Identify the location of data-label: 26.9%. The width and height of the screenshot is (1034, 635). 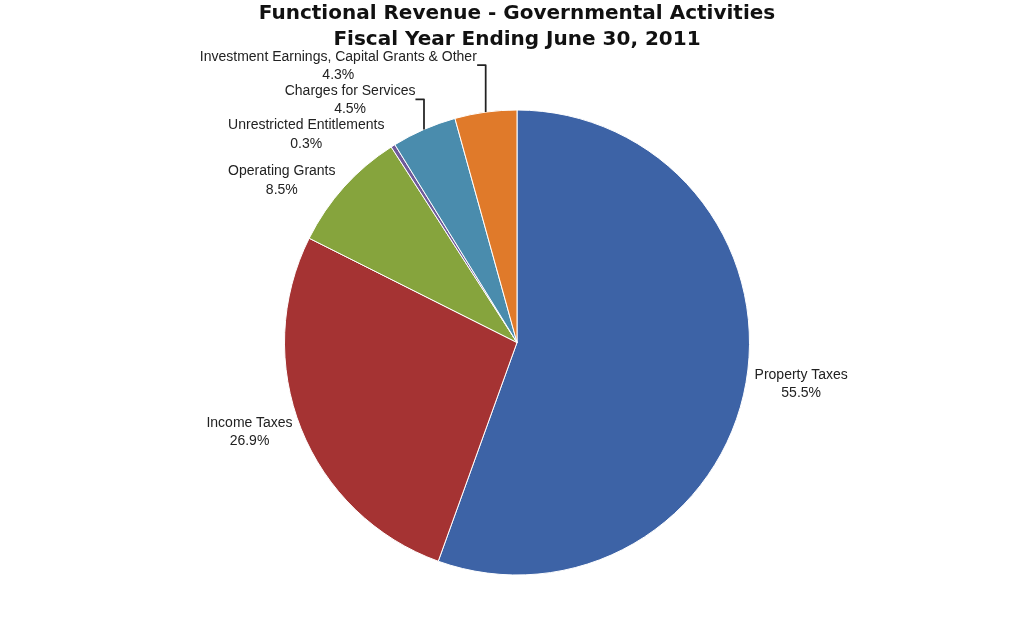
(249, 440).